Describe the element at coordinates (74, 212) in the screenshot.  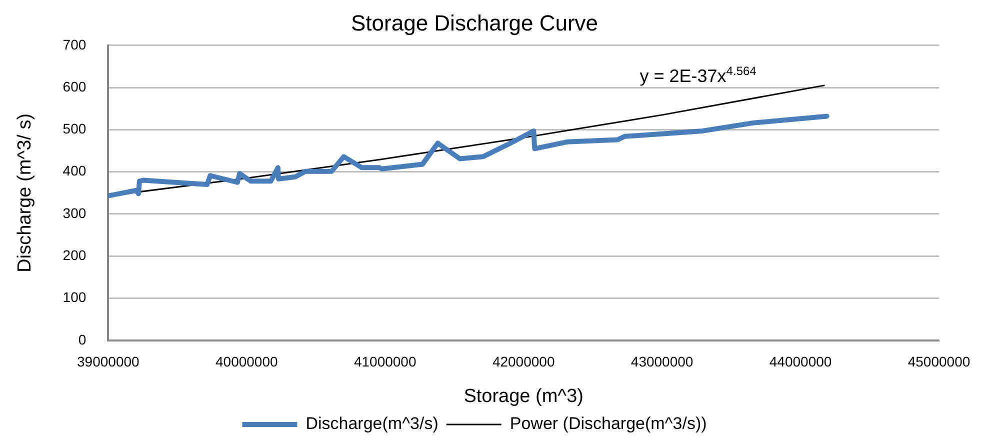
I see `y-tick-label: 300` at that location.